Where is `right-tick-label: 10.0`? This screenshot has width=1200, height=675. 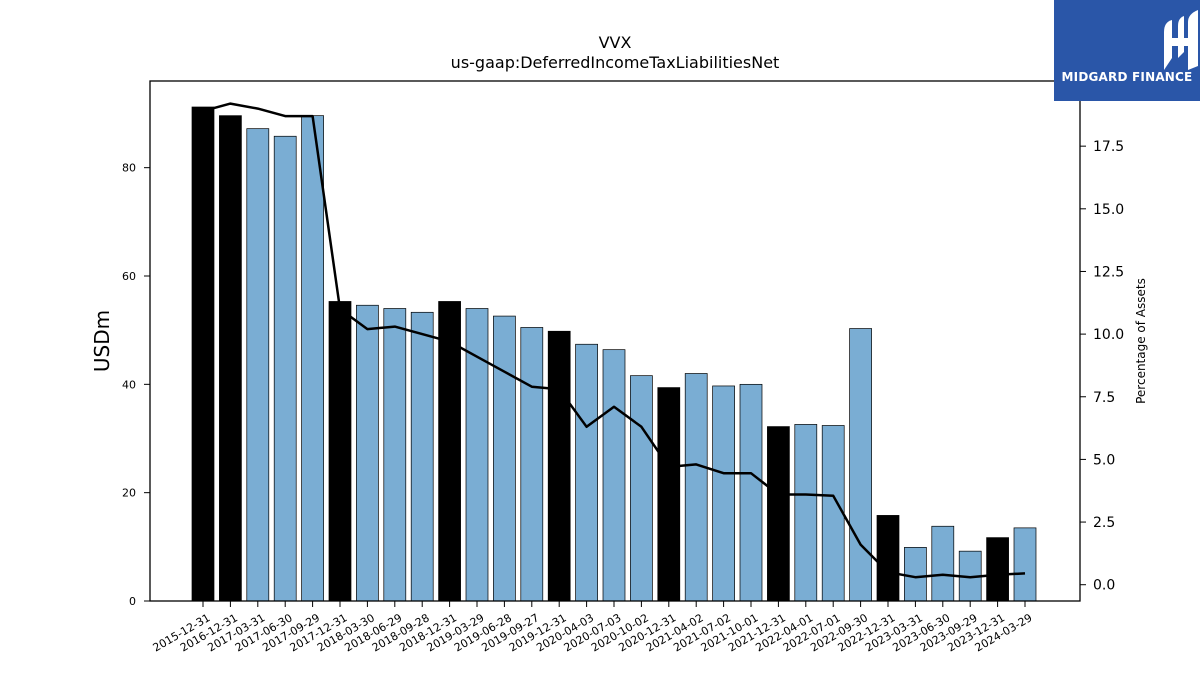
right-tick-label: 10.0 is located at coordinates (1108, 335).